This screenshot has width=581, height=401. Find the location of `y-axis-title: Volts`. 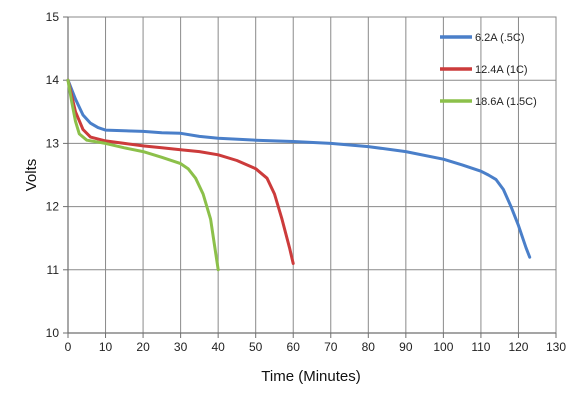

y-axis-title: Volts is located at coordinates (31, 175).